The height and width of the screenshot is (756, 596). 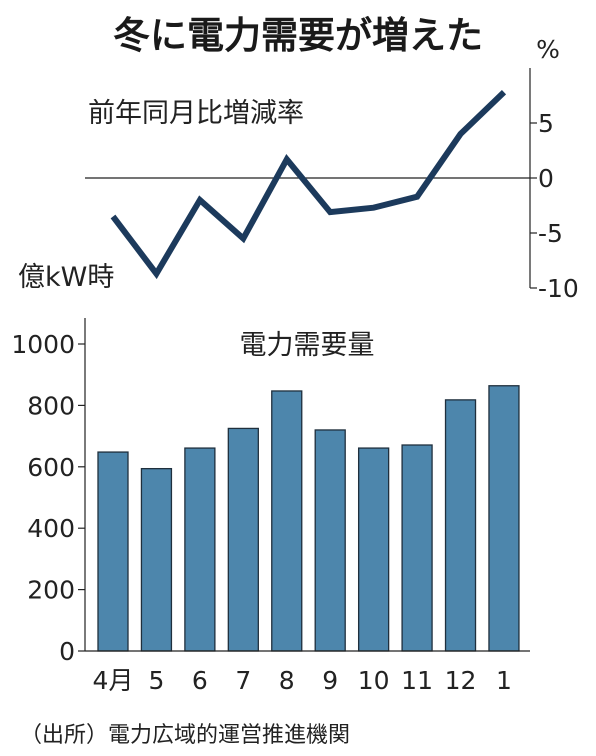 What do you see at coordinates (546, 178) in the screenshot?
I see `line-y-tick-label: 0` at bounding box center [546, 178].